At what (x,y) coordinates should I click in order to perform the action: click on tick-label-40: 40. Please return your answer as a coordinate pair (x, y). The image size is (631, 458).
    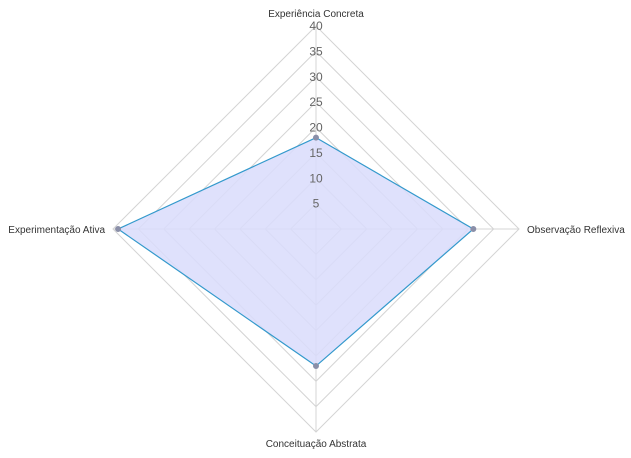
    Looking at the image, I should click on (316, 26).